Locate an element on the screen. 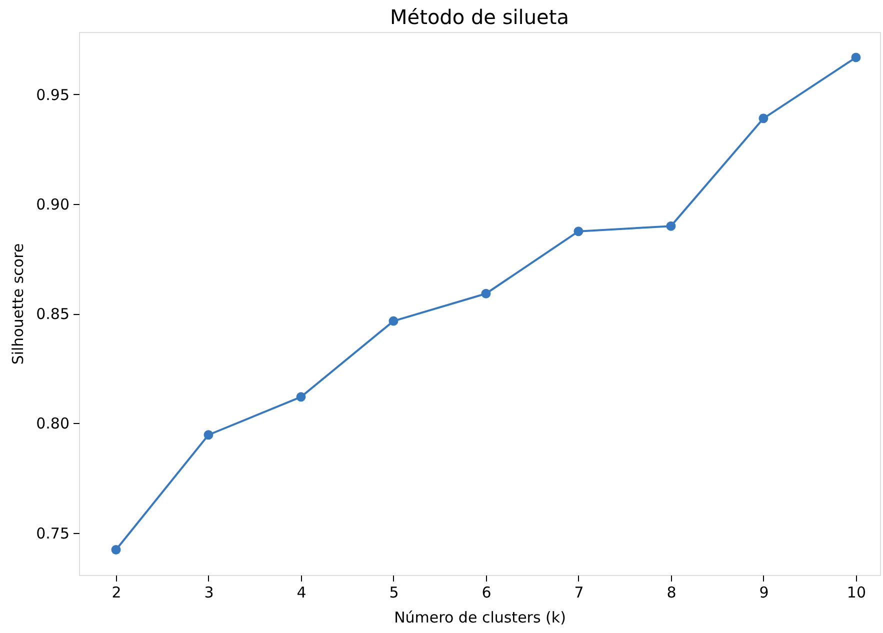  y-tick-label: 0.90 is located at coordinates (53, 204).